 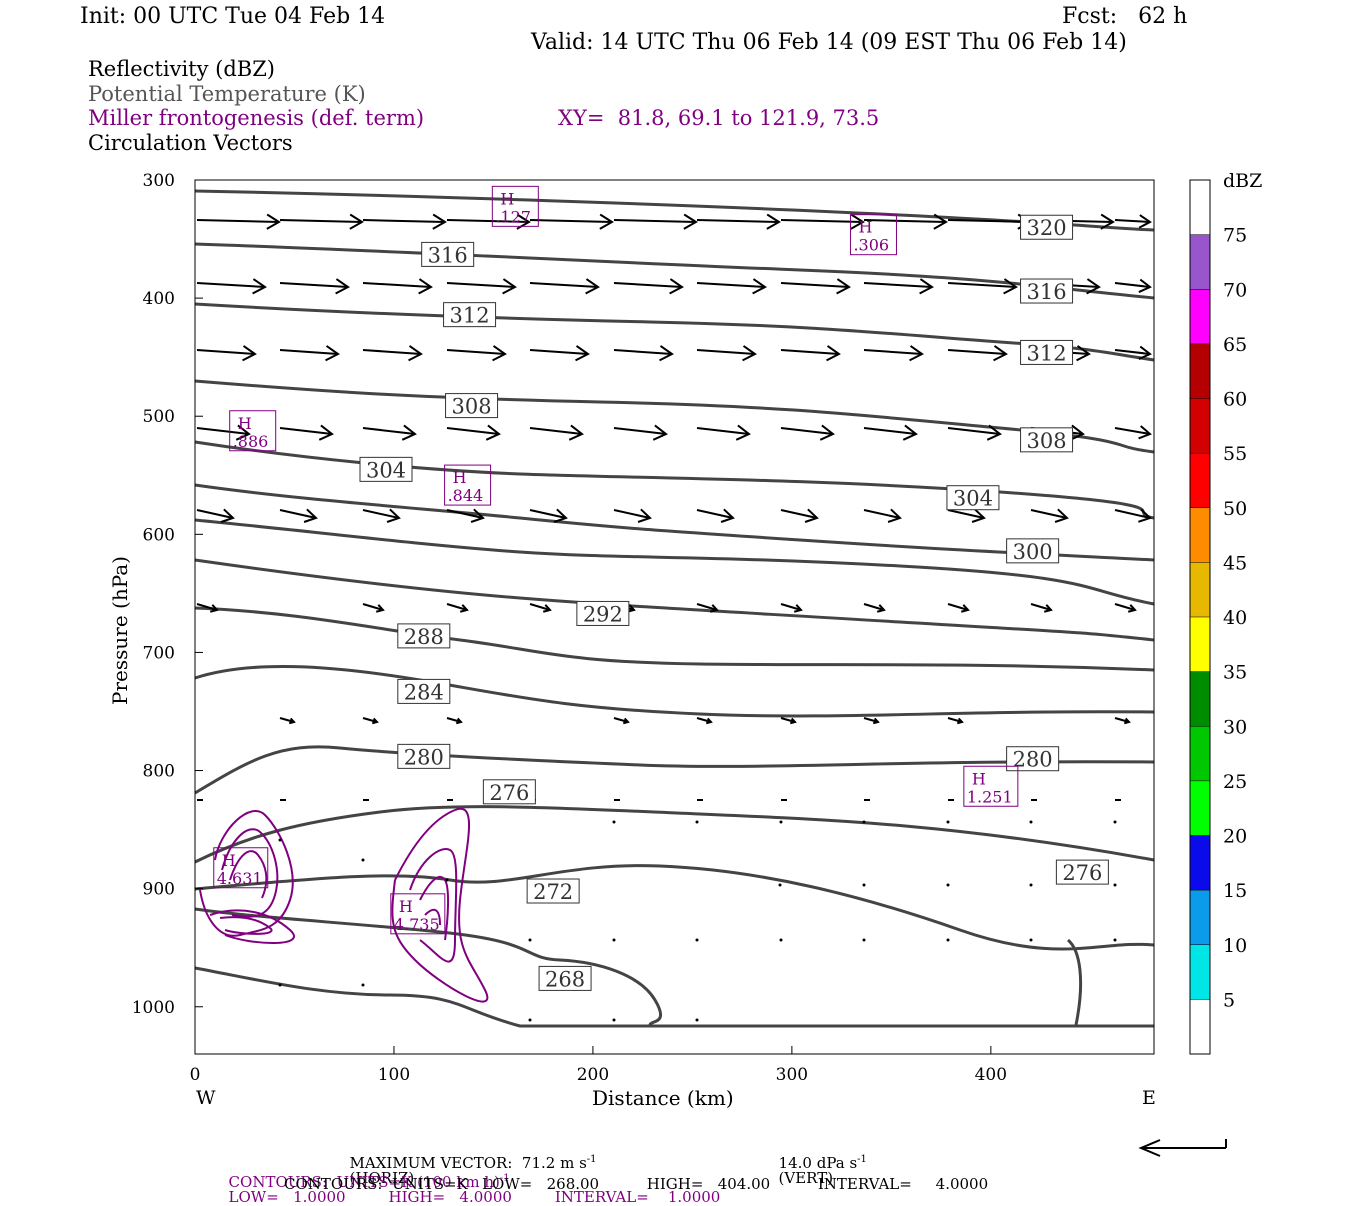 I want to click on theta-label-text: 288, so click(x=424, y=637).